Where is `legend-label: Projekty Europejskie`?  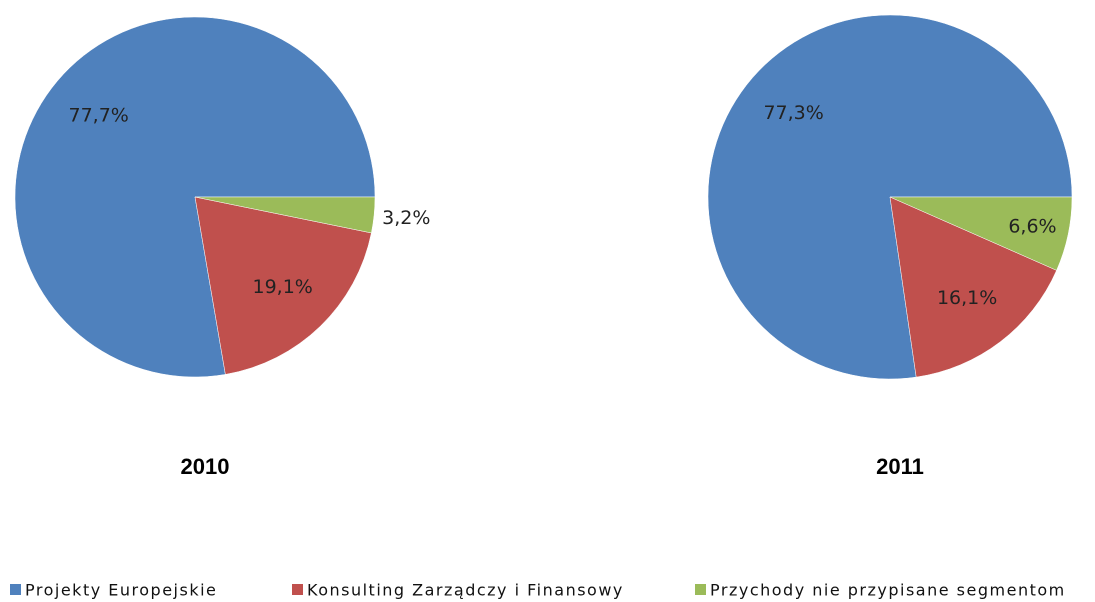 legend-label: Projekty Europejskie is located at coordinates (121, 590).